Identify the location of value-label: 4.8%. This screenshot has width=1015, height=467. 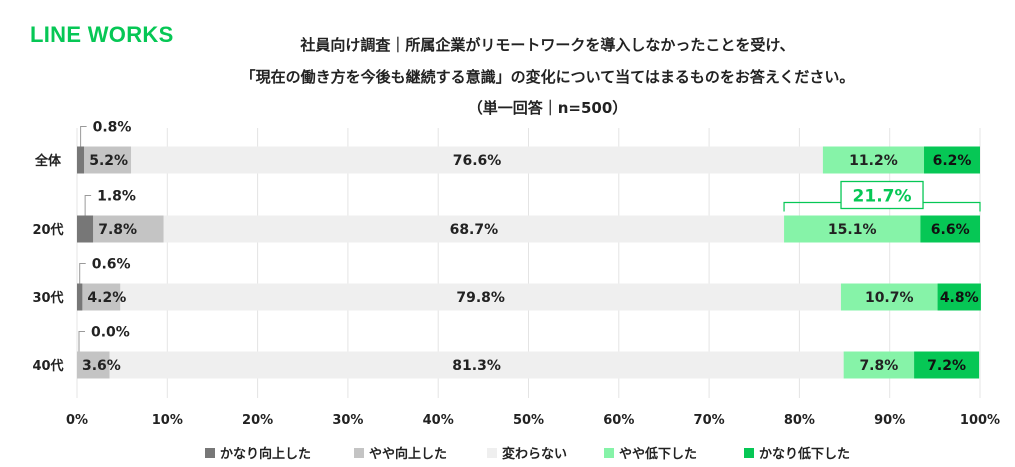
(959, 298).